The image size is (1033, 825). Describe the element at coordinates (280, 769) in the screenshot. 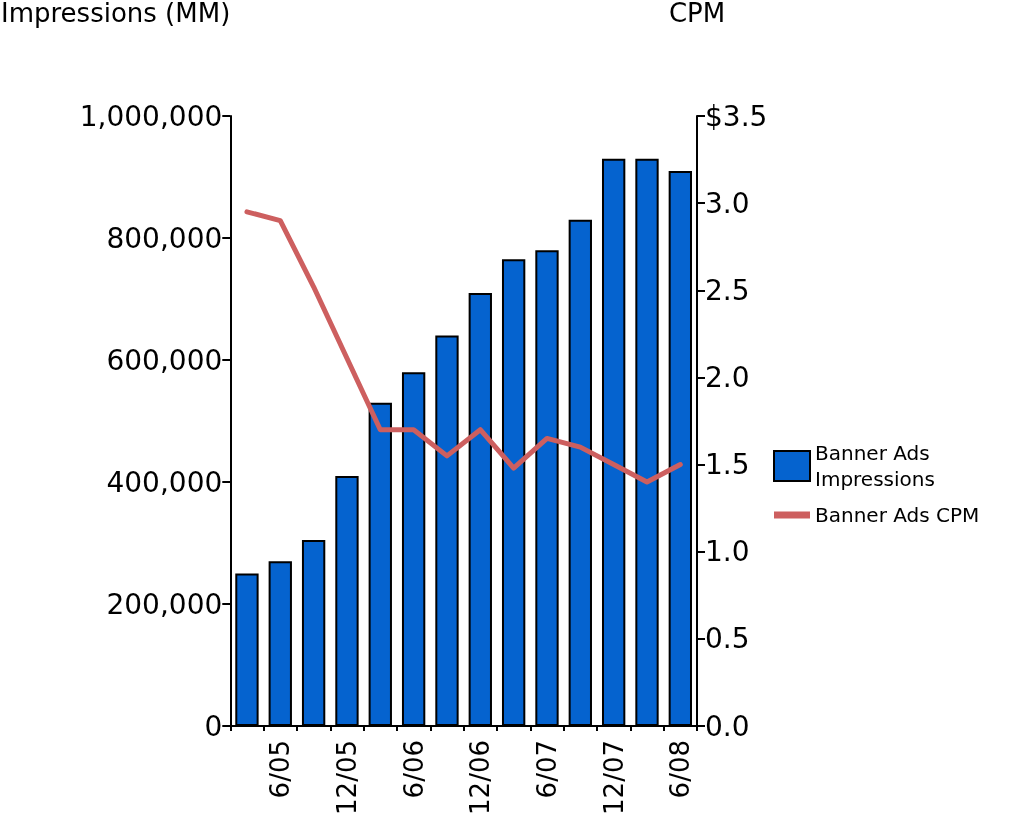

I see `x-tick-label: 6/05` at that location.